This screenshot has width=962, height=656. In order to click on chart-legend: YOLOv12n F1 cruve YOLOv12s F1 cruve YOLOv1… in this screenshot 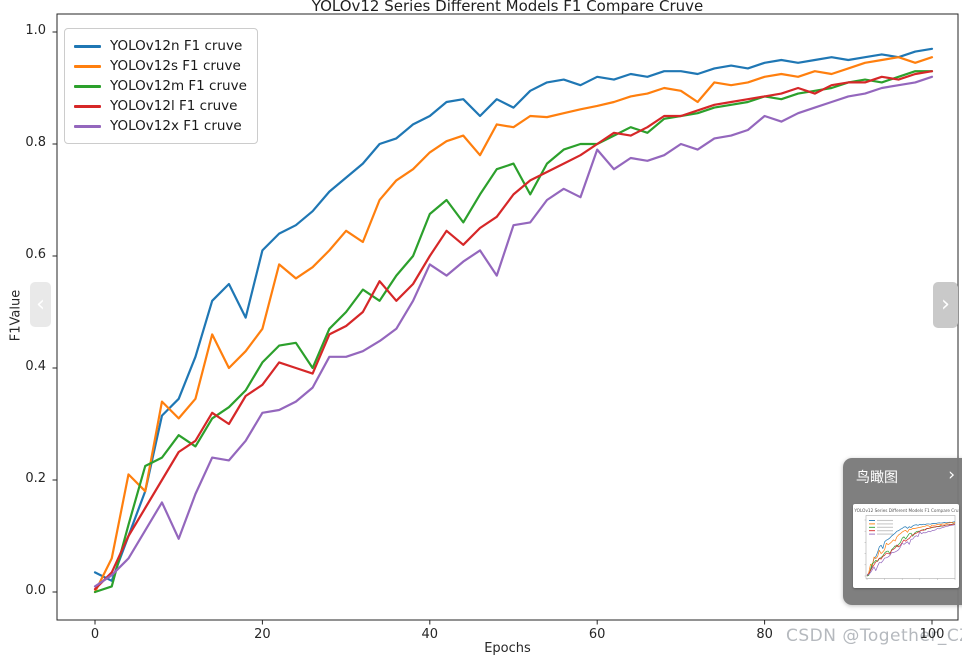, I will do `click(161, 86)`.